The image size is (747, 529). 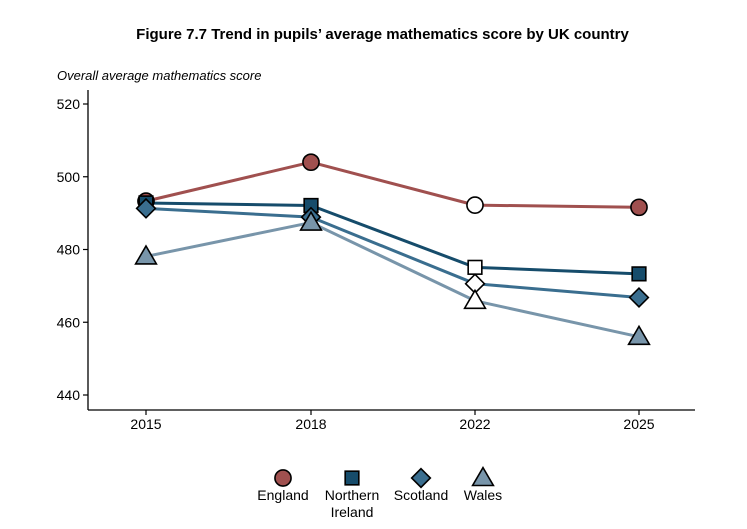 I want to click on legend: England Northern Ireland Scotland Wales, so click(x=379, y=493).